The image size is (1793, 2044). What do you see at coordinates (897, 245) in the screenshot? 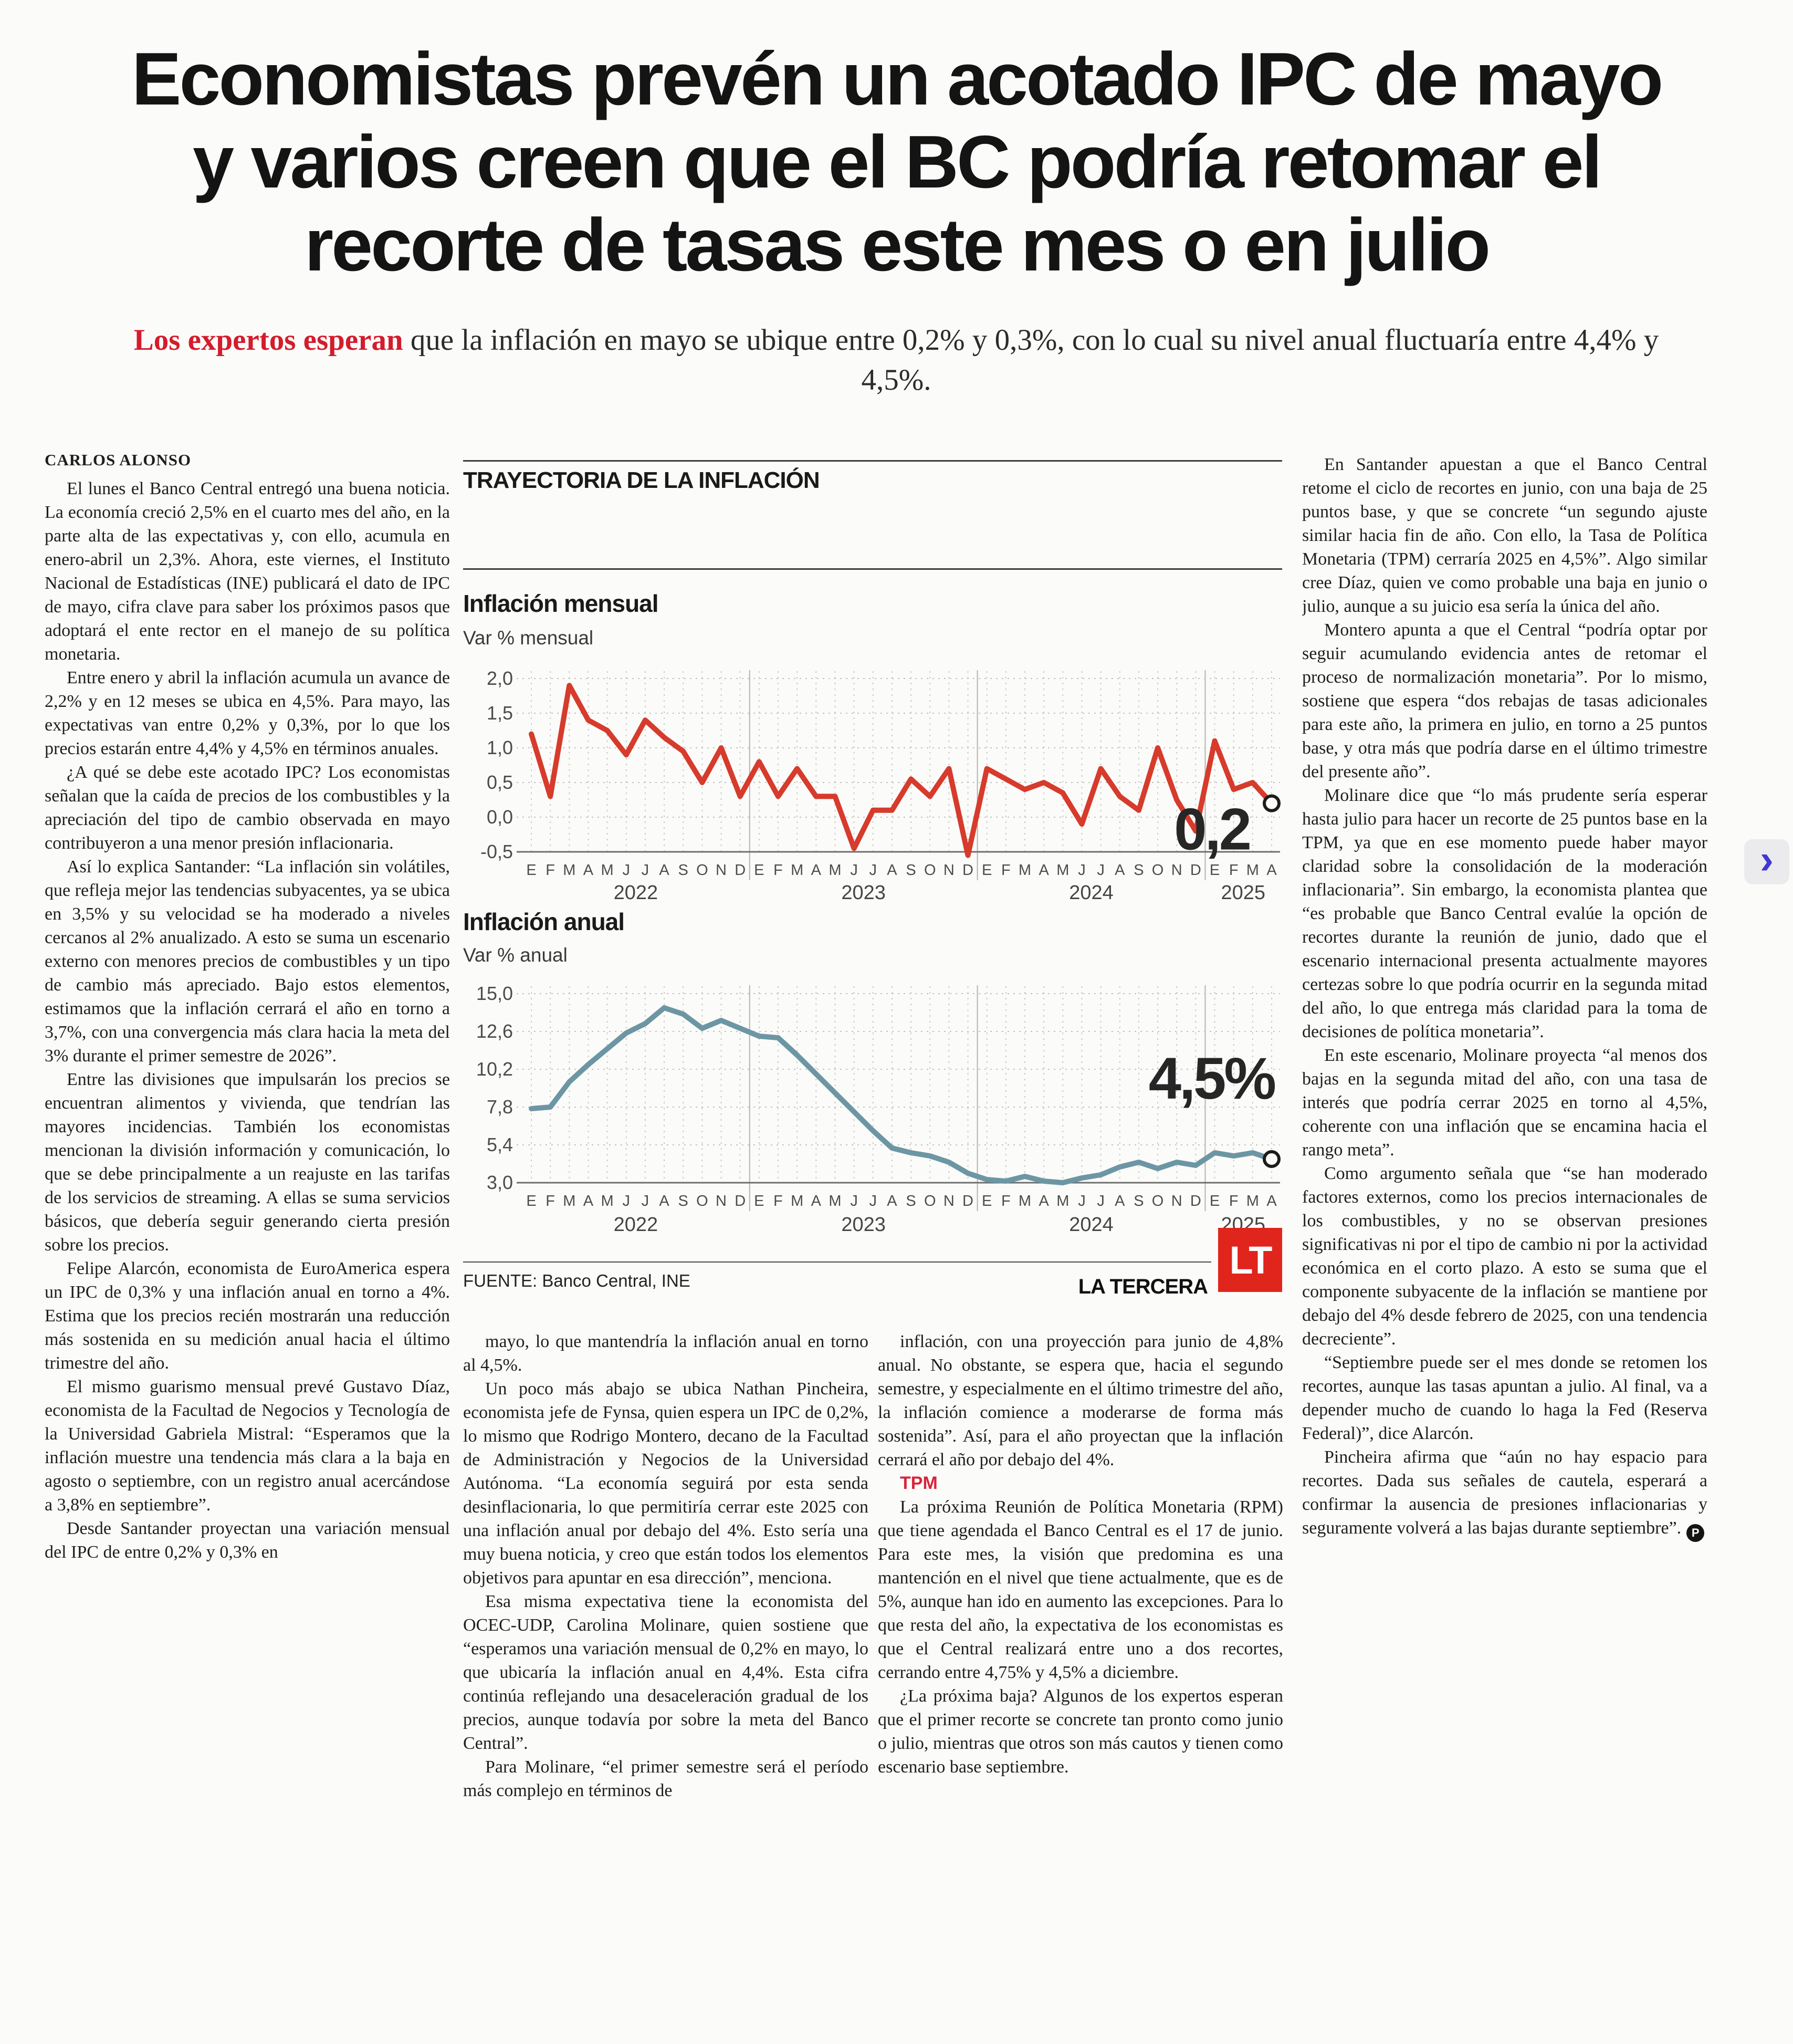
I see `headline-line-3: recorte de tasas este mes o en julio` at bounding box center [897, 245].